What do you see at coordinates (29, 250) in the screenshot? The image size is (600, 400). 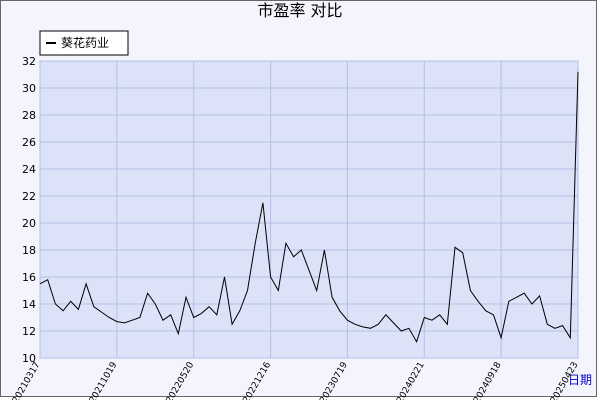 I see `y-tick-label: 18` at bounding box center [29, 250].